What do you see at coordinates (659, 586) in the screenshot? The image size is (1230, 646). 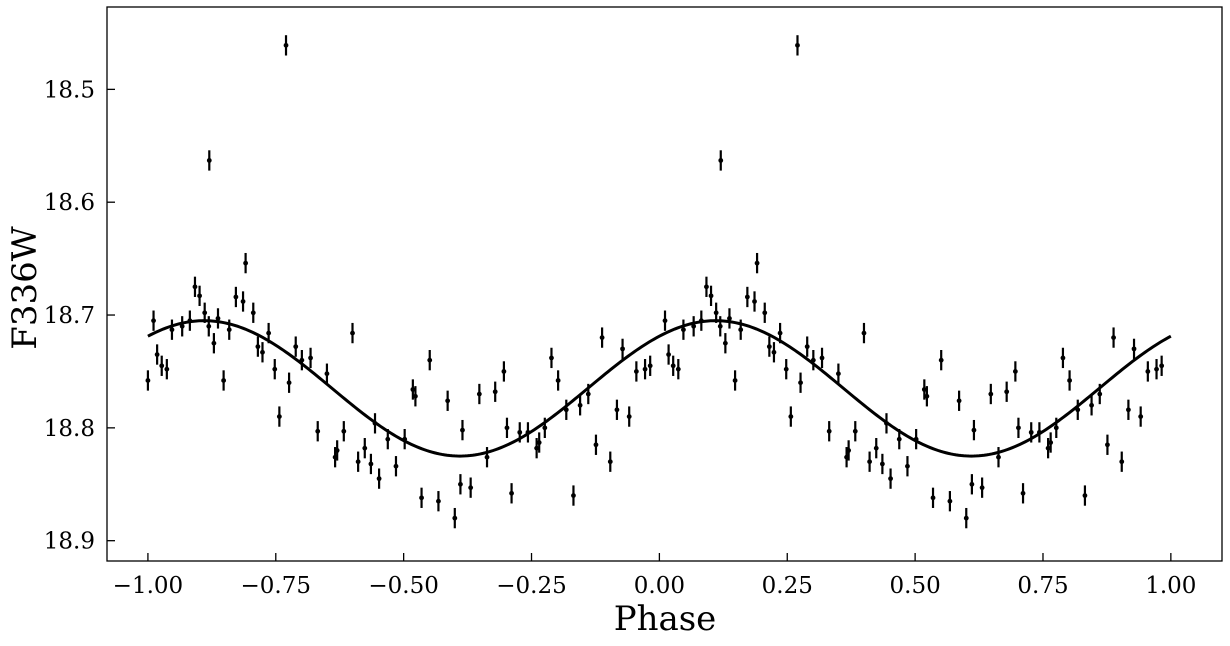 I see `x-tick-label: 0.00` at bounding box center [659, 586].